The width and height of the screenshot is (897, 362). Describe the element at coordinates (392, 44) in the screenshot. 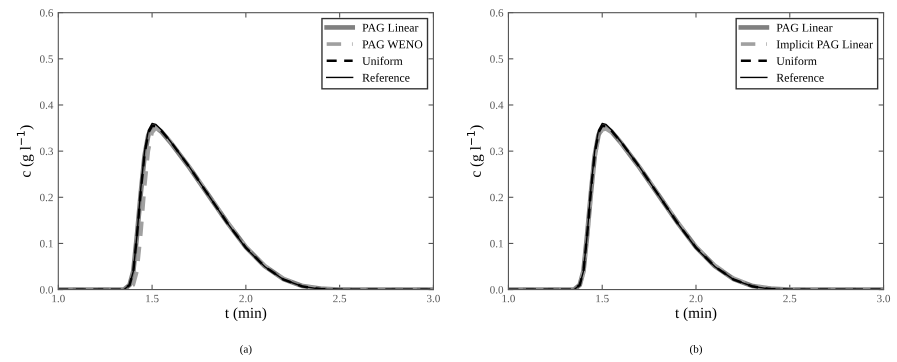

I see `legend-label: PAG WENO` at that location.